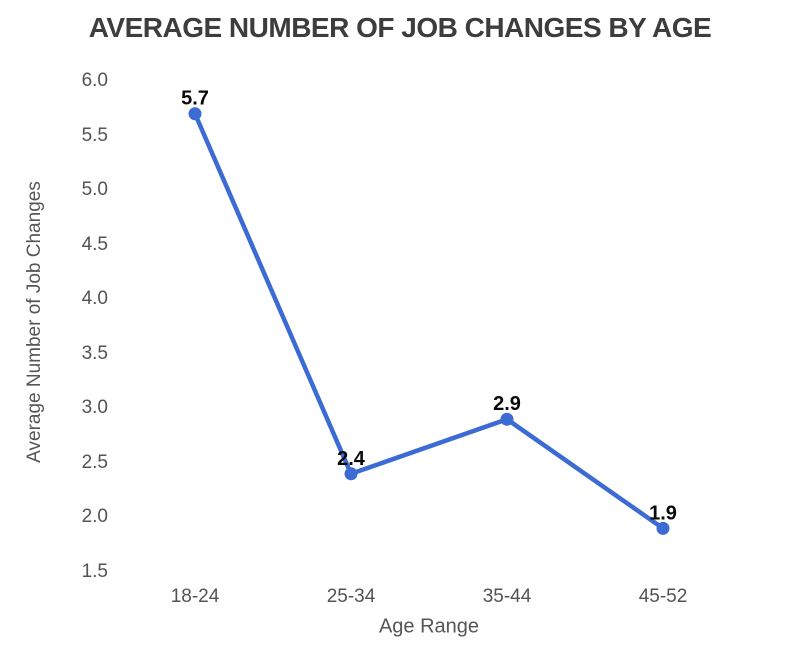 This screenshot has width=800, height=652. Describe the element at coordinates (94, 517) in the screenshot. I see `y-tick-label: 2.0` at that location.